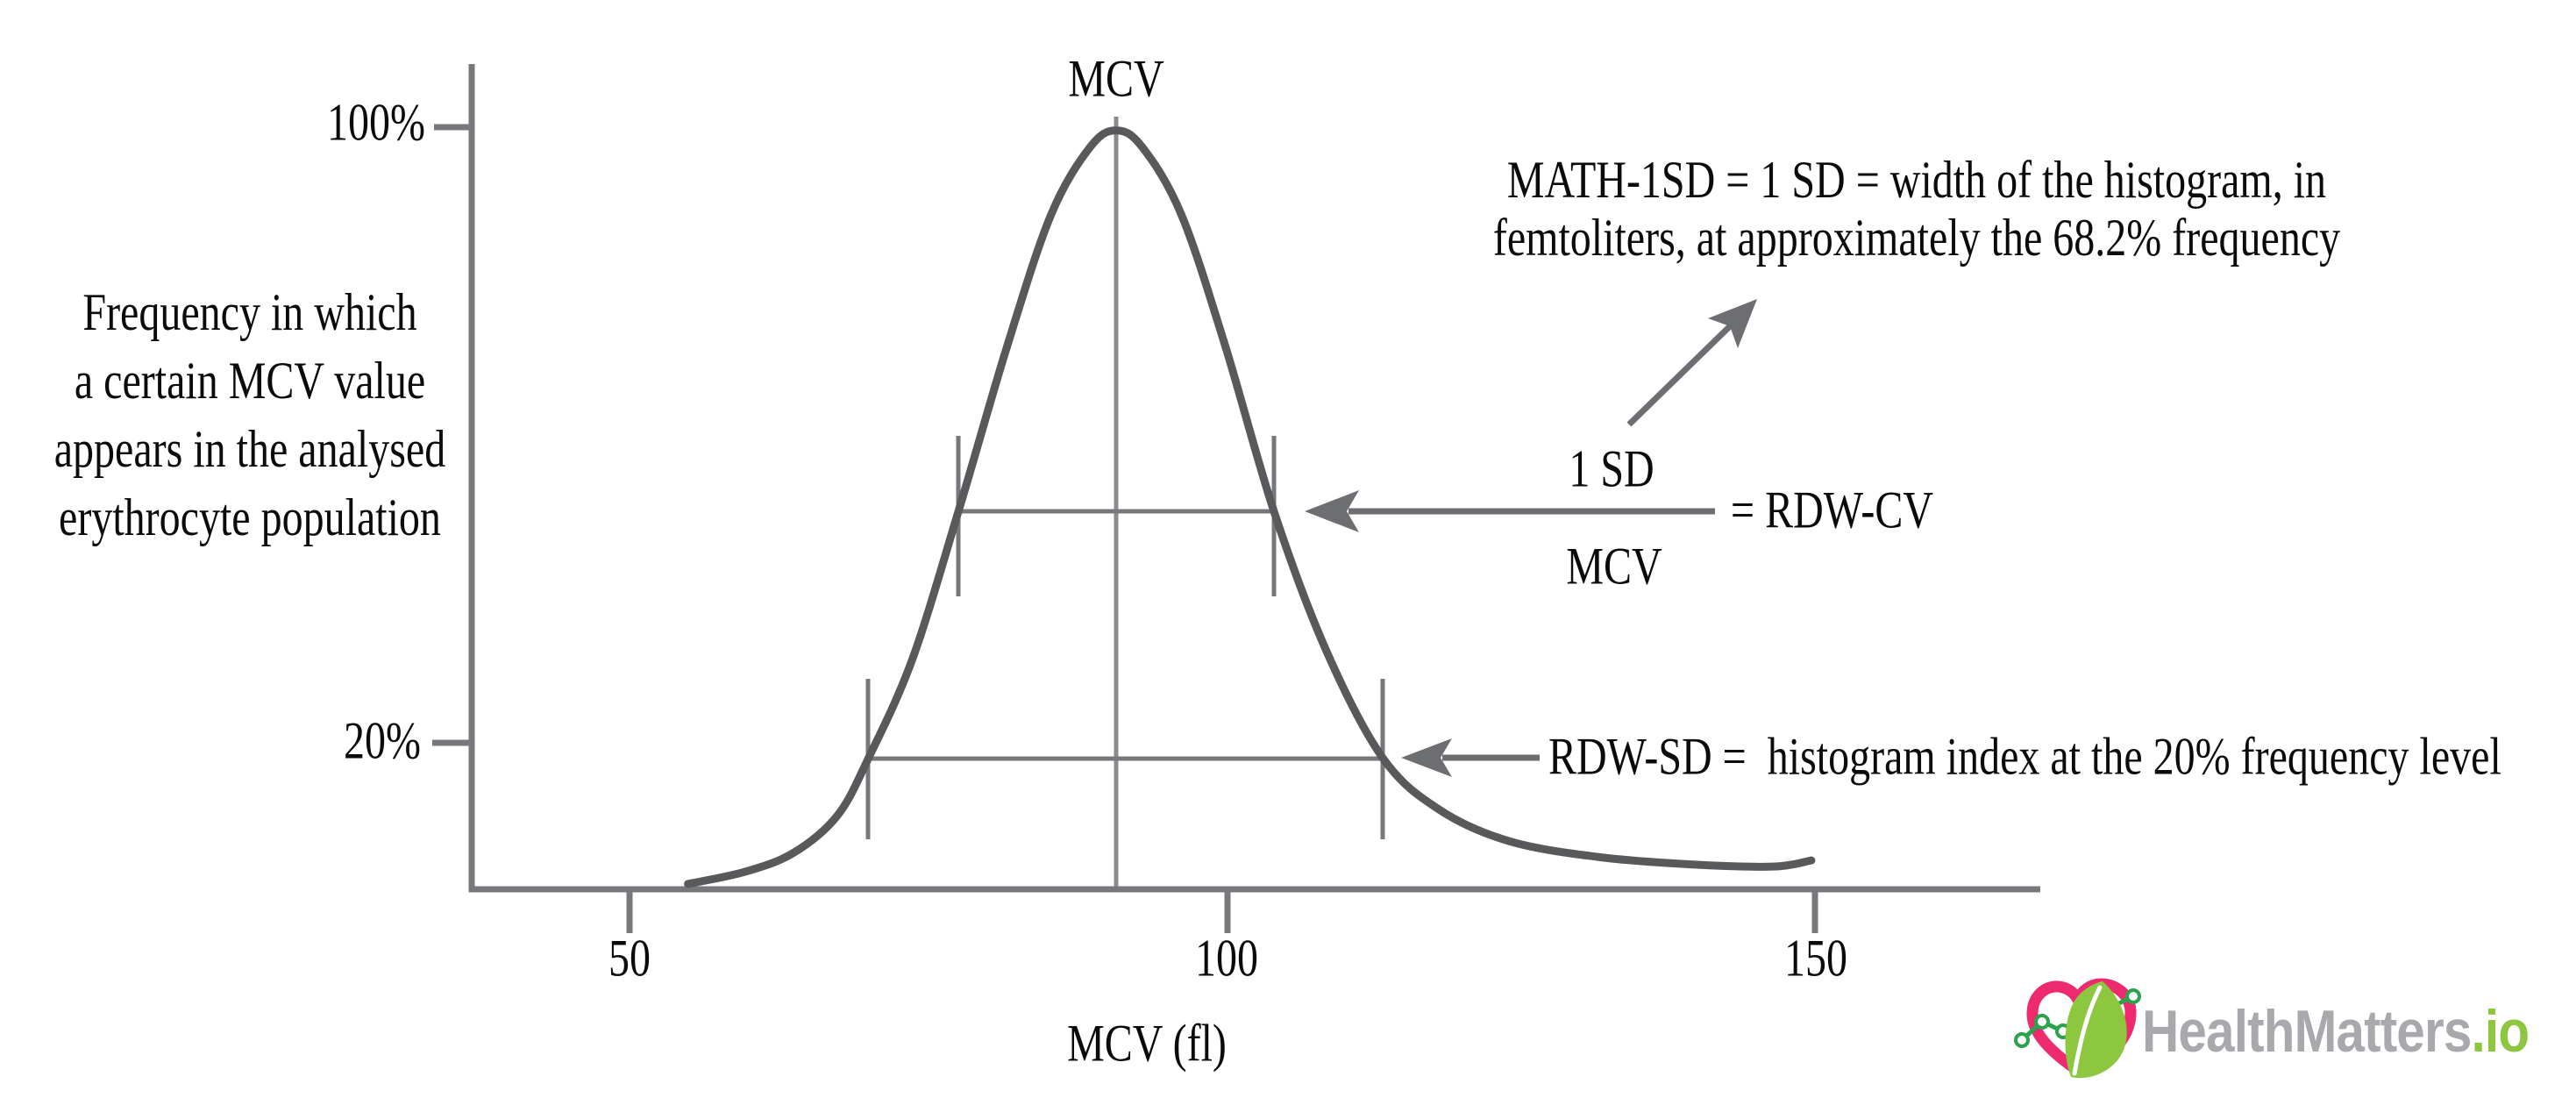 This screenshot has height=1098, width=2576. What do you see at coordinates (376, 123) in the screenshot?
I see `y-axis-label-100pct: 100%` at bounding box center [376, 123].